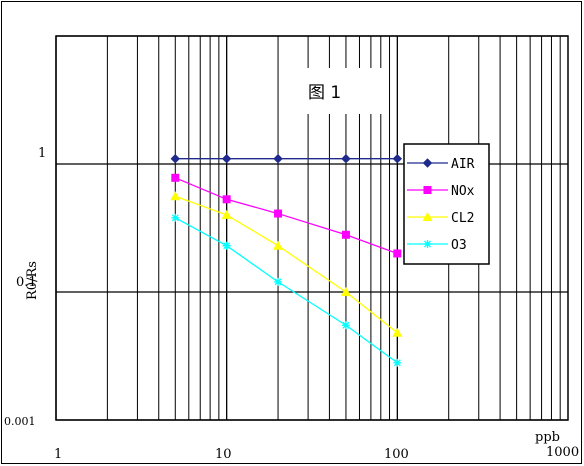 The height and width of the screenshot is (466, 584). What do you see at coordinates (342, 91) in the screenshot?
I see `title-box` at bounding box center [342, 91].